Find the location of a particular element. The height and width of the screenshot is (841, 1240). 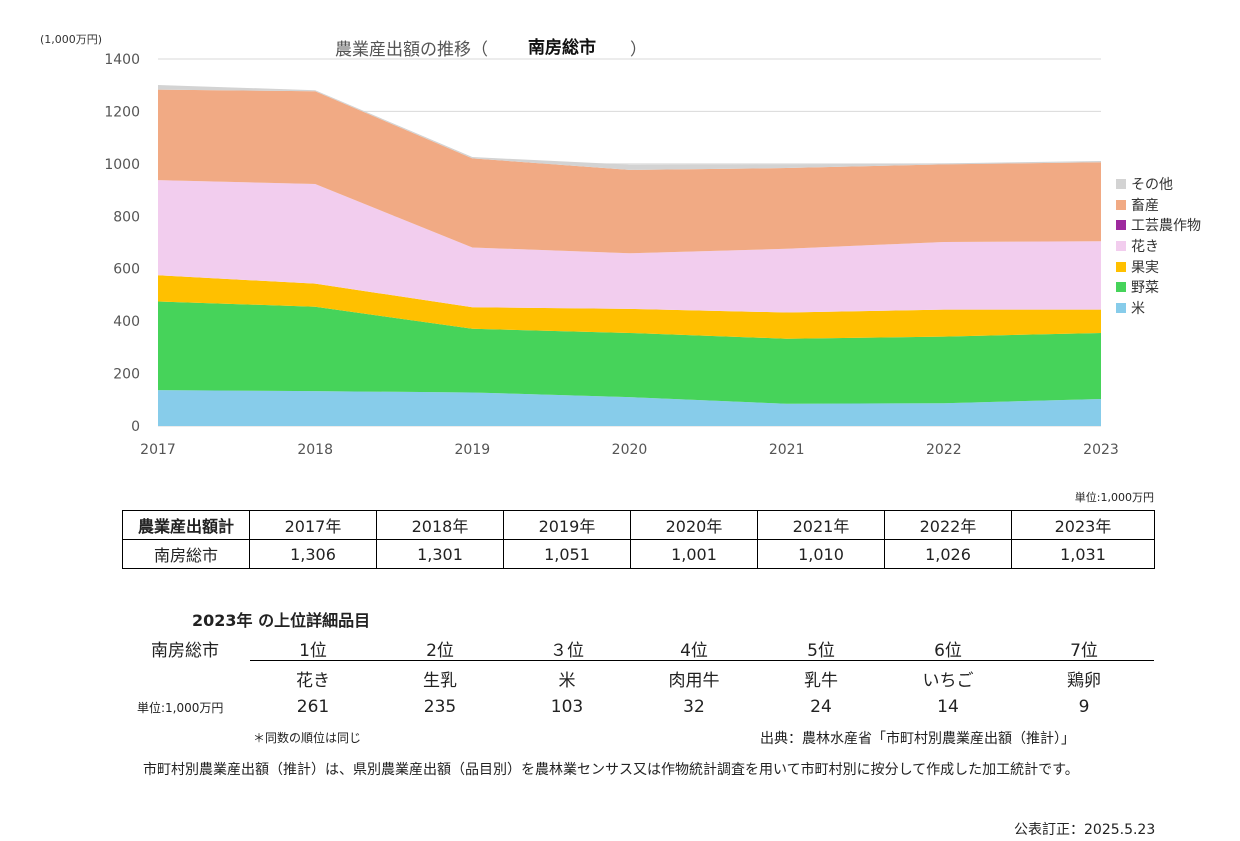

legend-item: その他 is located at coordinates (1158, 184).